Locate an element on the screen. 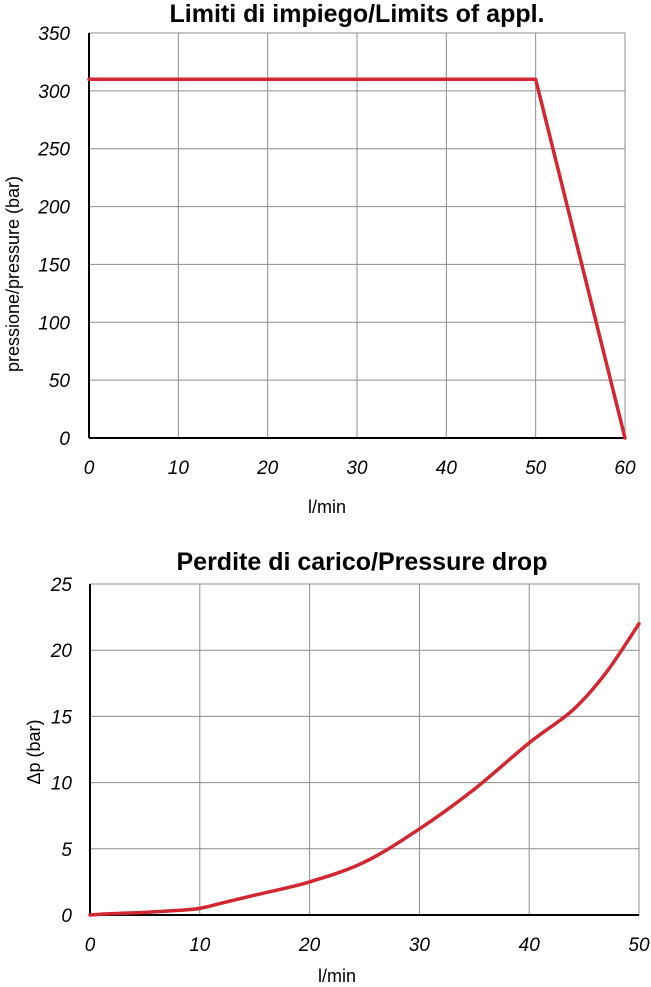  chart-limits-y-tick-label: 250 is located at coordinates (53, 150).